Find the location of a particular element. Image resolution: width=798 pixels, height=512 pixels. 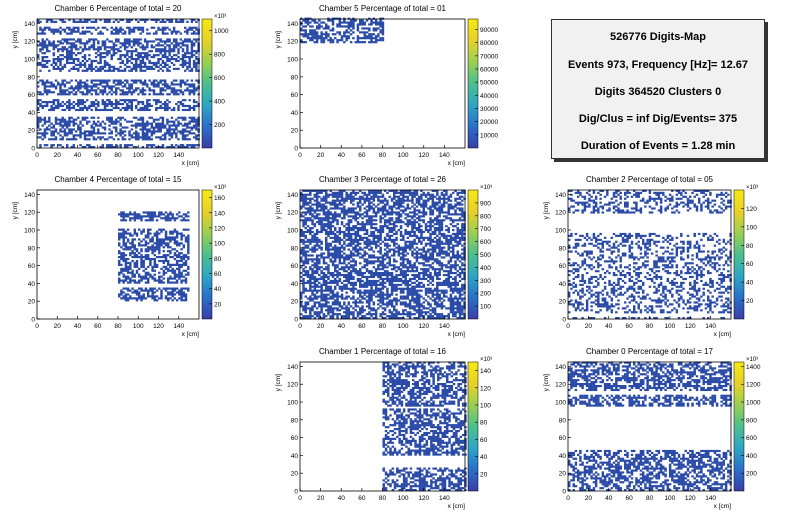

z-tick-label: 50000 is located at coordinates (489, 83).